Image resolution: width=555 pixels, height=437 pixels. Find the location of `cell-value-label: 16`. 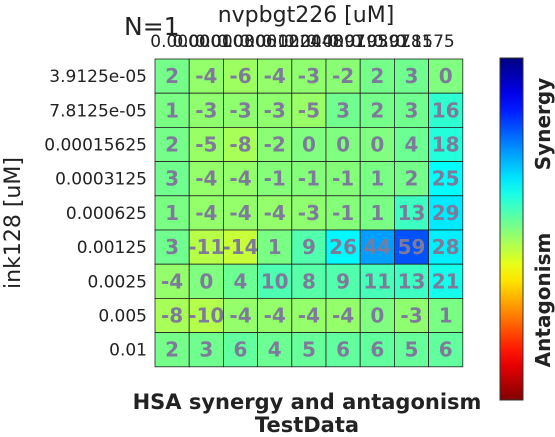

cell-value-label: 16 is located at coordinates (446, 110).